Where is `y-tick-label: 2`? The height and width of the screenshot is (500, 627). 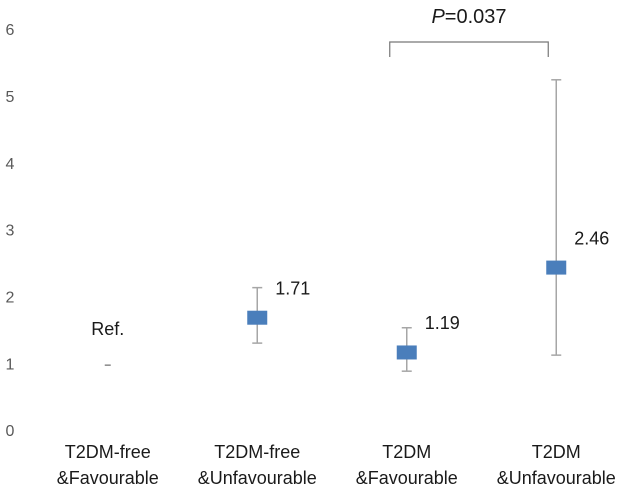 y-tick-label: 2 is located at coordinates (10, 298).